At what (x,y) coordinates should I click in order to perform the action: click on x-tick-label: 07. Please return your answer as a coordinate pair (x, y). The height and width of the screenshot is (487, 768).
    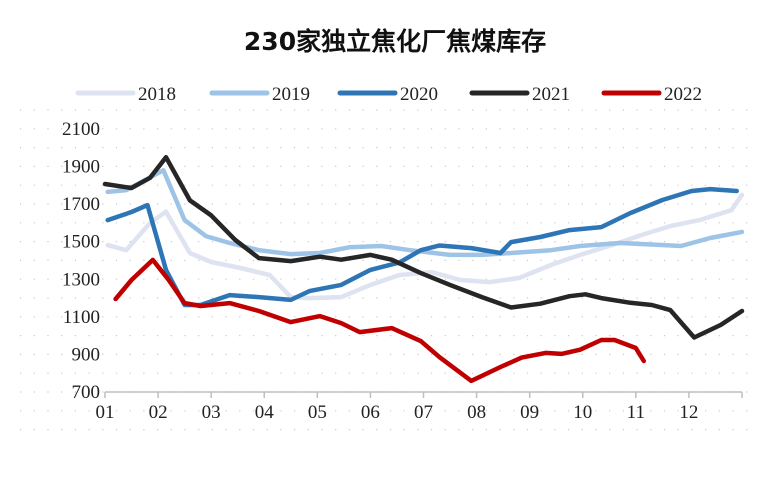
    Looking at the image, I should click on (423, 412).